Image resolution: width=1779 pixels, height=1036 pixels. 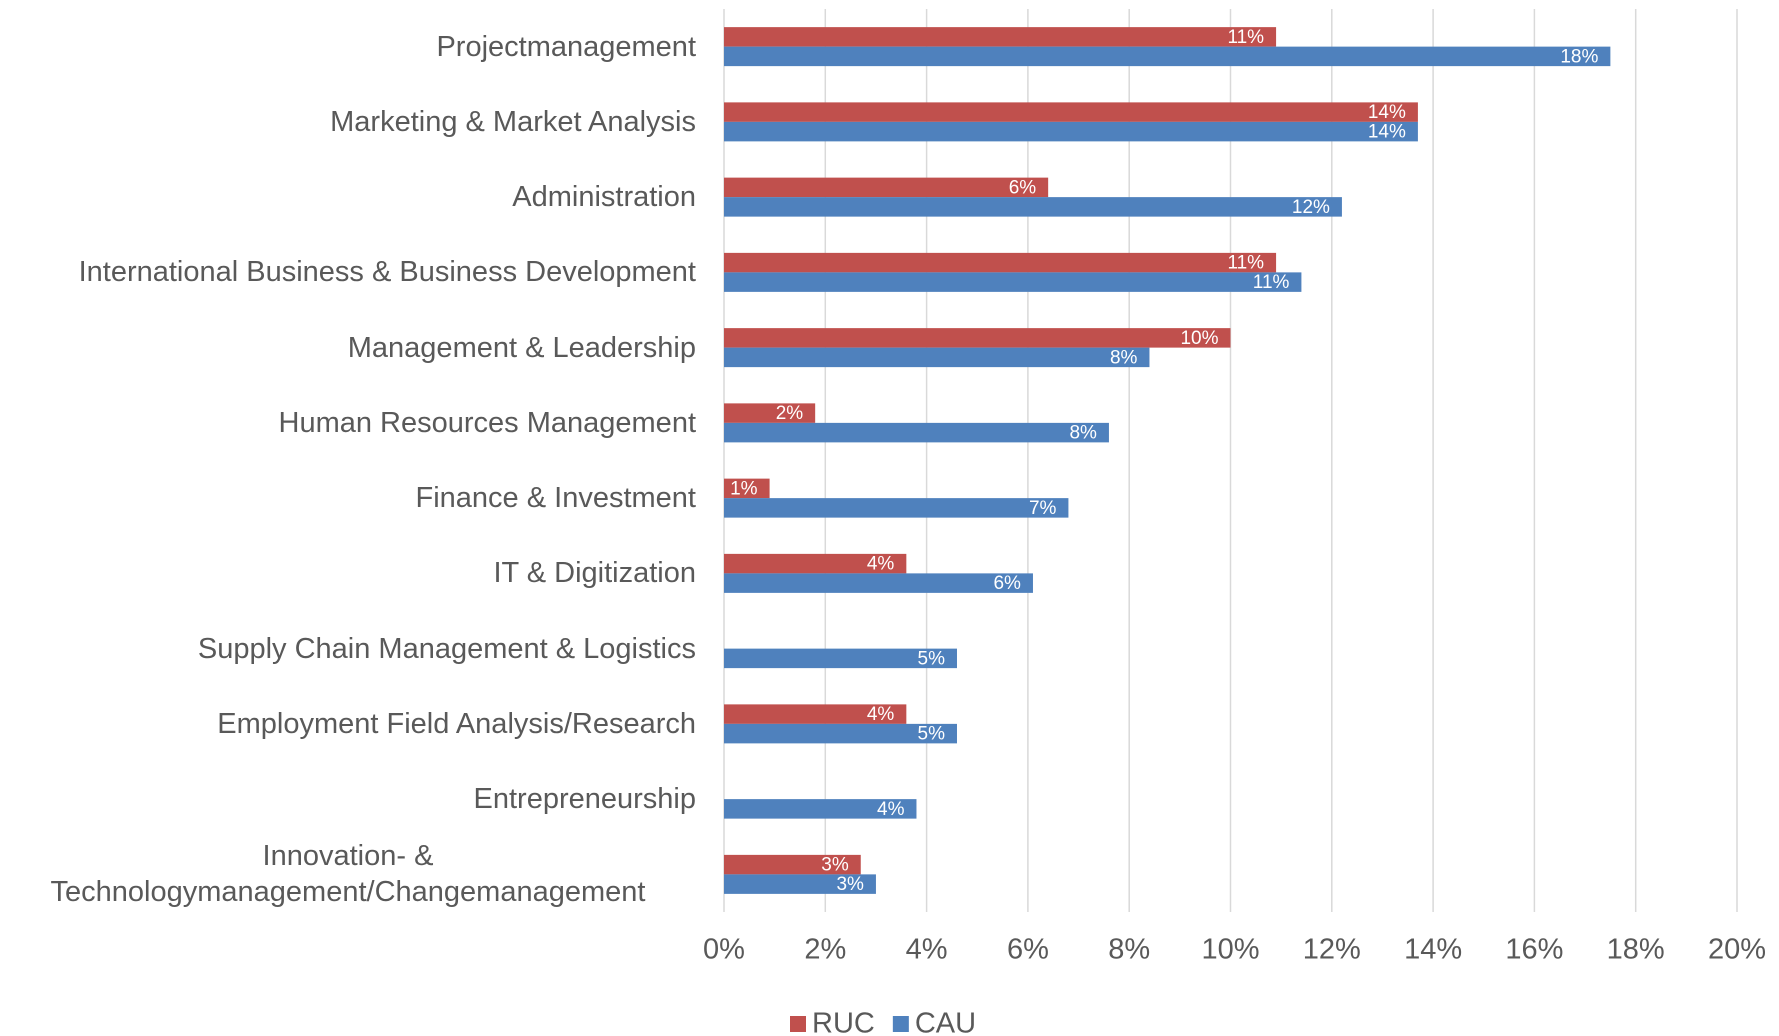 What do you see at coordinates (945, 1022) in the screenshot?
I see `legend-label: CAU` at bounding box center [945, 1022].